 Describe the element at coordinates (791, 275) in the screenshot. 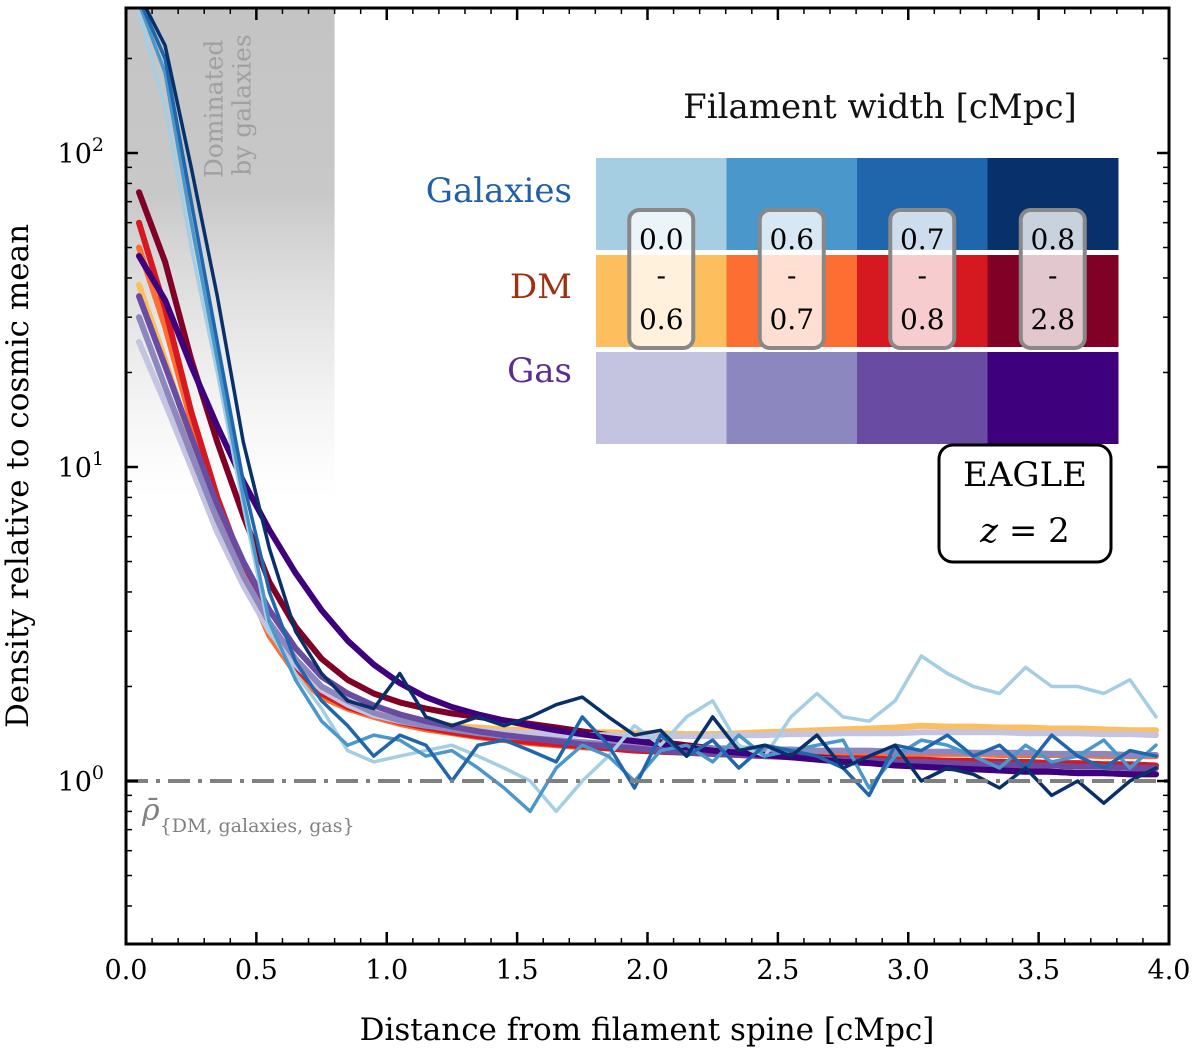

I see `legend-bin-1-mid: -` at that location.